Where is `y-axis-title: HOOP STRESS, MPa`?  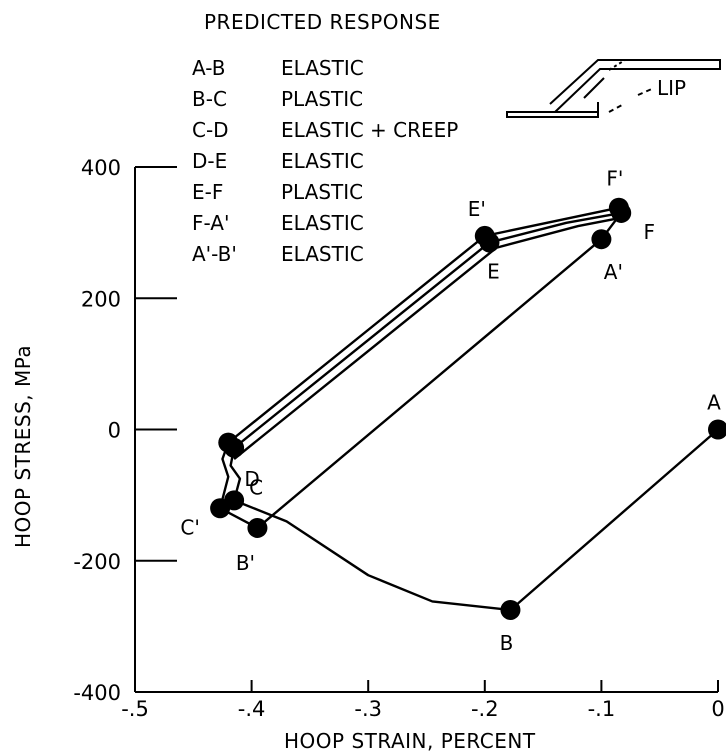
y-axis-title: HOOP STRESS, MPa is located at coordinates (23, 446).